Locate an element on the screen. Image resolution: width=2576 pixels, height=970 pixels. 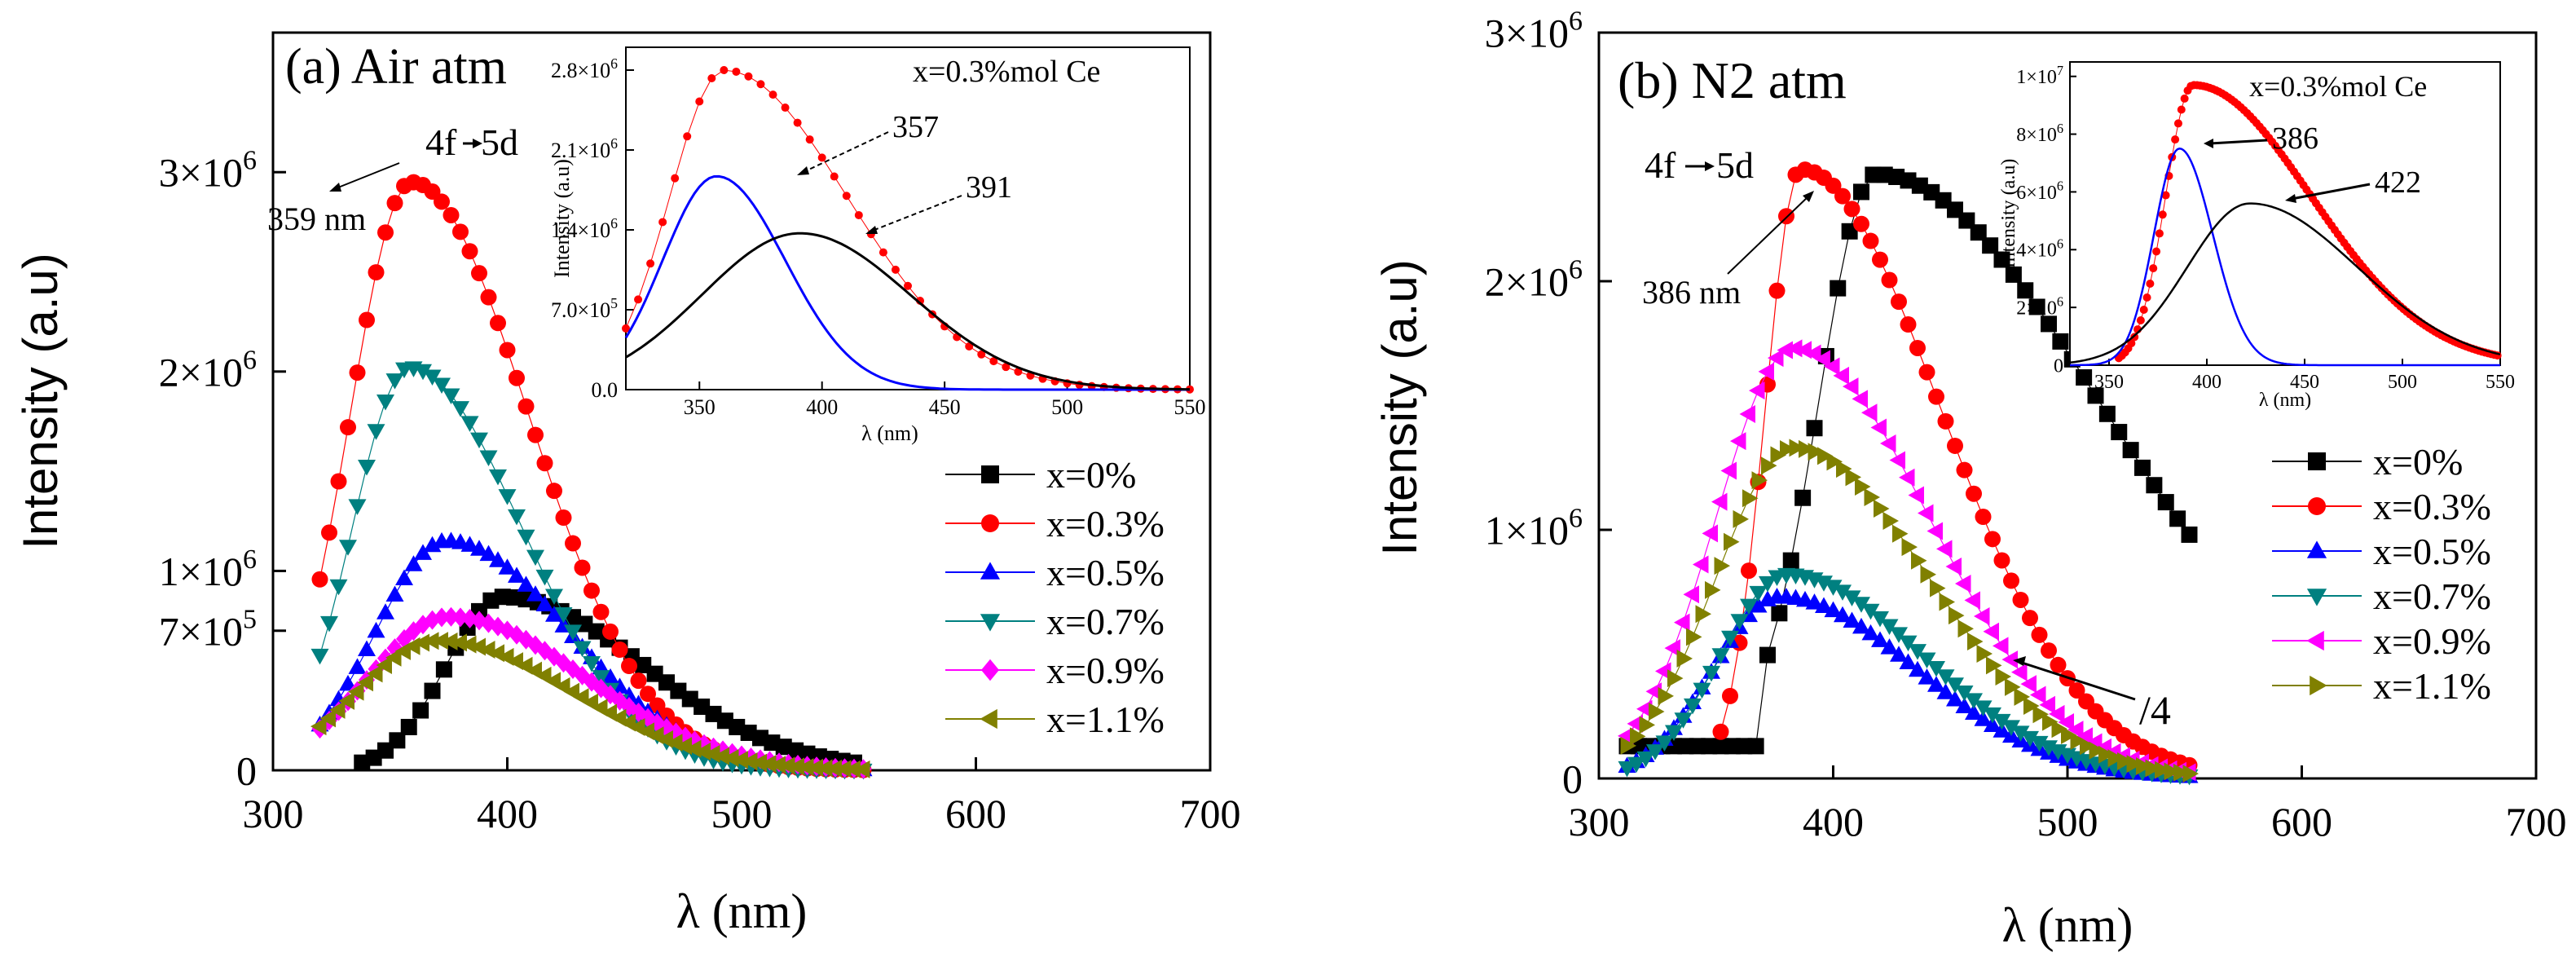
x-tick-label: 600 is located at coordinates (976, 813).